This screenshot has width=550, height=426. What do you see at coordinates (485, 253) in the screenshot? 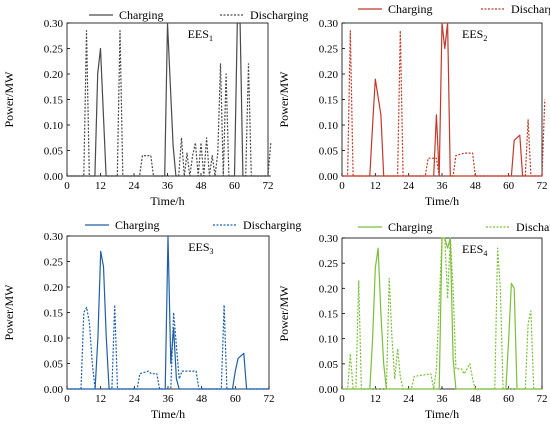
I see `ees-label-subscript: 4` at bounding box center [485, 253].